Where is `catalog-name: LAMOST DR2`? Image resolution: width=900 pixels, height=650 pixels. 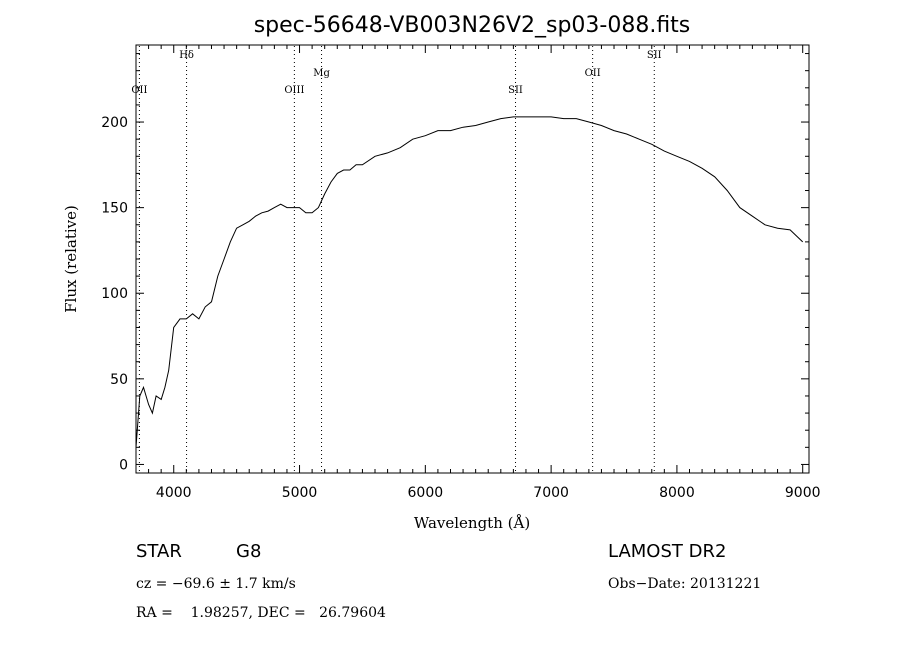
catalog-name: LAMOST DR2 is located at coordinates (667, 551).